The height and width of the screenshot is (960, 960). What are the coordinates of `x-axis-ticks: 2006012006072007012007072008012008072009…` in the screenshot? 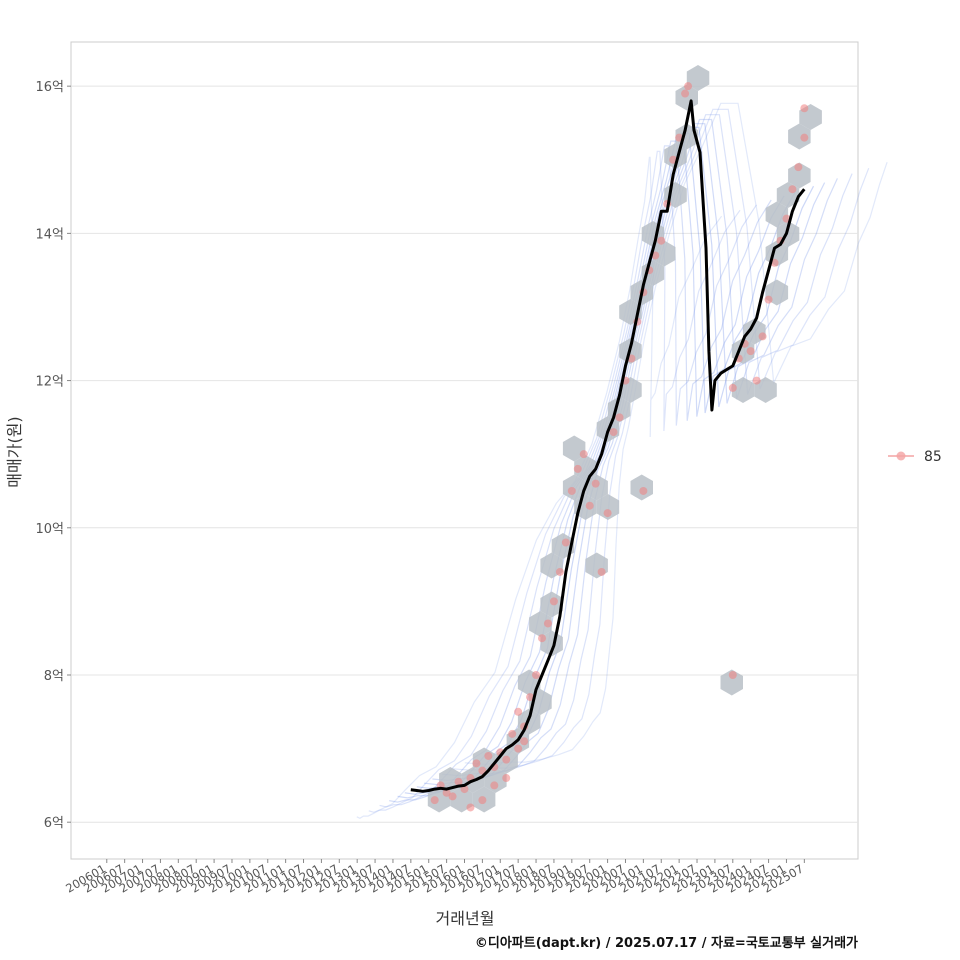 It's located at (434, 877).